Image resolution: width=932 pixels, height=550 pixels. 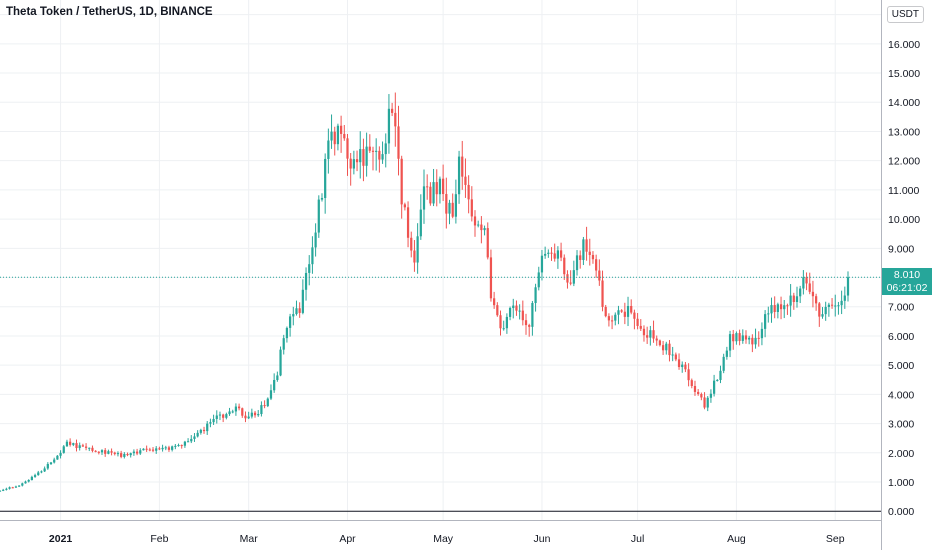 What do you see at coordinates (905, 14) in the screenshot?
I see `currency-unit-button: USDT` at bounding box center [905, 14].